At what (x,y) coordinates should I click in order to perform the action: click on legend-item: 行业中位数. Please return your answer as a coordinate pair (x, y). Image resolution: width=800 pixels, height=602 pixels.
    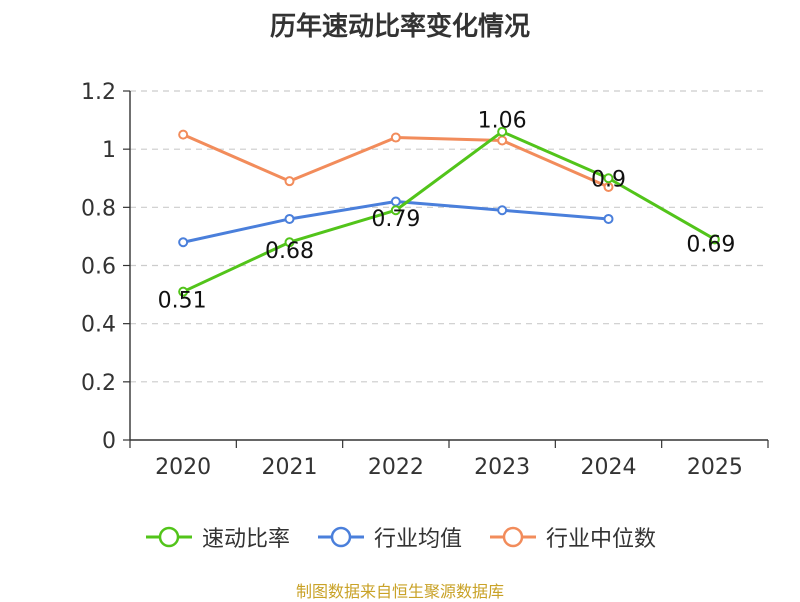
    Looking at the image, I should click on (572, 537).